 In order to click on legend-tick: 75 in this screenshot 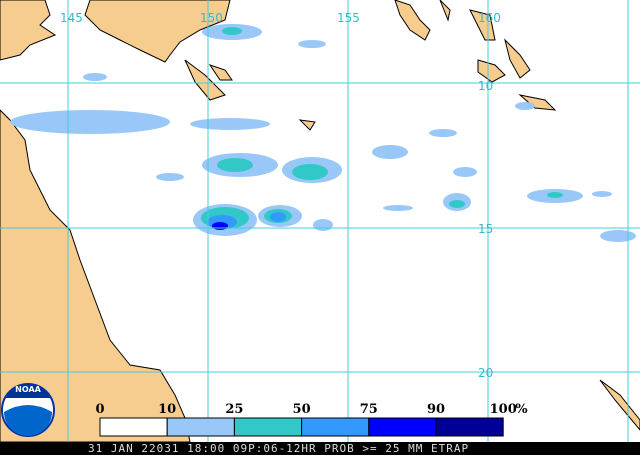, I will do `click(369, 409)`.